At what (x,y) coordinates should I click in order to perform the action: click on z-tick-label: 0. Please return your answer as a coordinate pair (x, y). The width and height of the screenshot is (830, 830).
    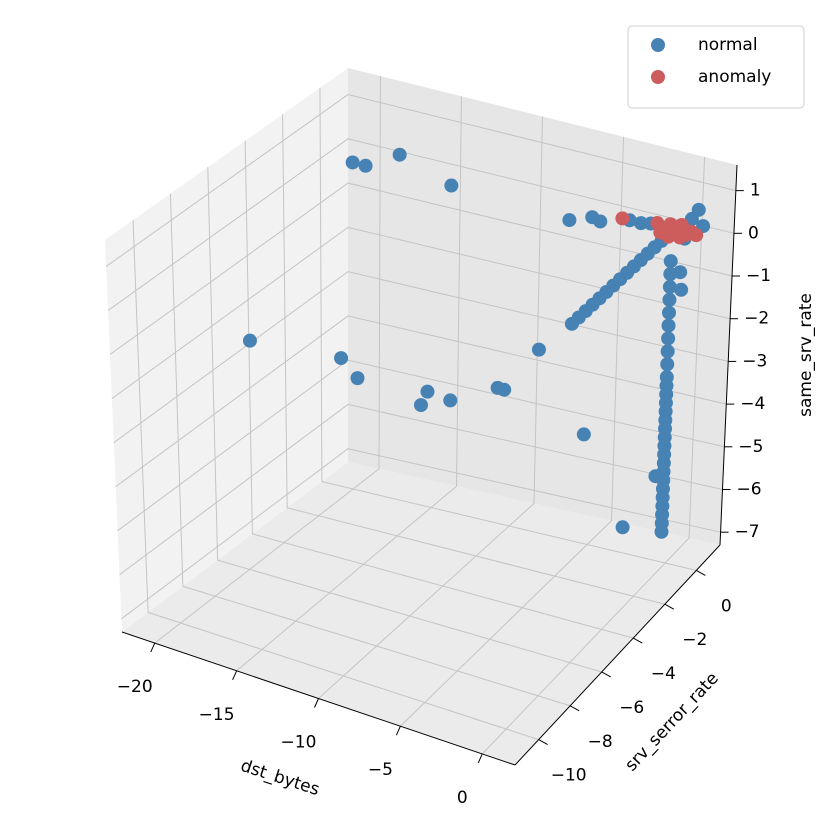
    Looking at the image, I should click on (753, 233).